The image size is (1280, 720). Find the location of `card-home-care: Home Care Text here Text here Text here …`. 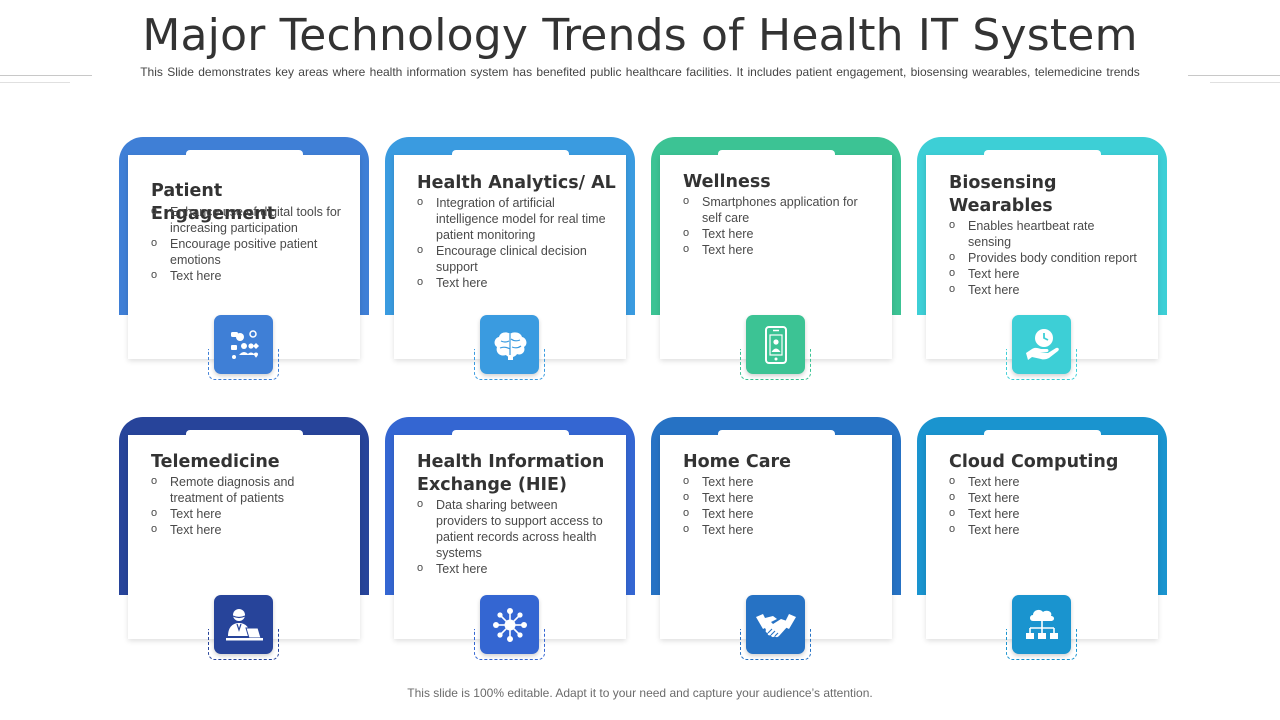

card-home-care: Home Care Text here Text here Text here … is located at coordinates (776, 541).